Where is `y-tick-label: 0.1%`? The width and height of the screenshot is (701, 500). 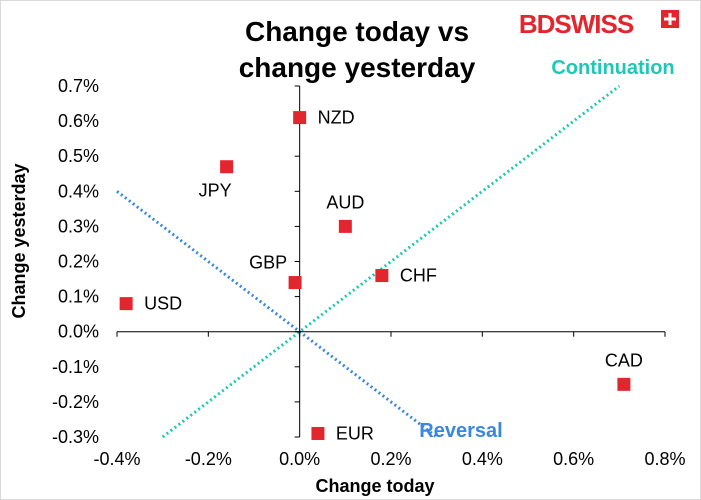
y-tick-label: 0.1% is located at coordinates (78, 297).